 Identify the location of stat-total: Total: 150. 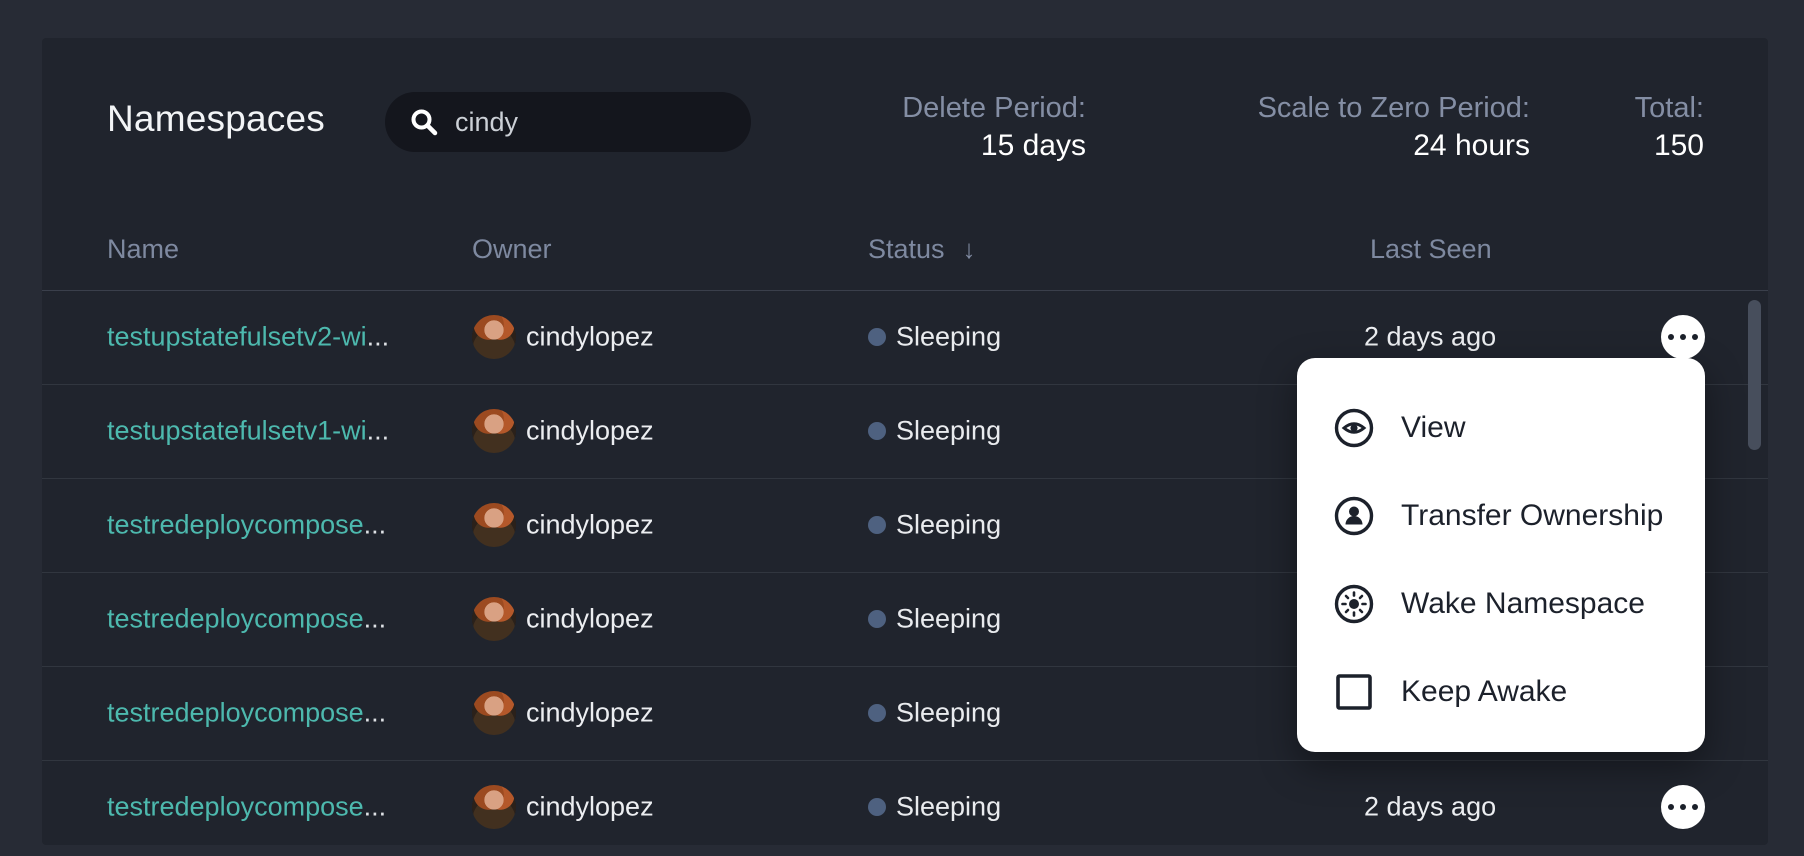
(1669, 127).